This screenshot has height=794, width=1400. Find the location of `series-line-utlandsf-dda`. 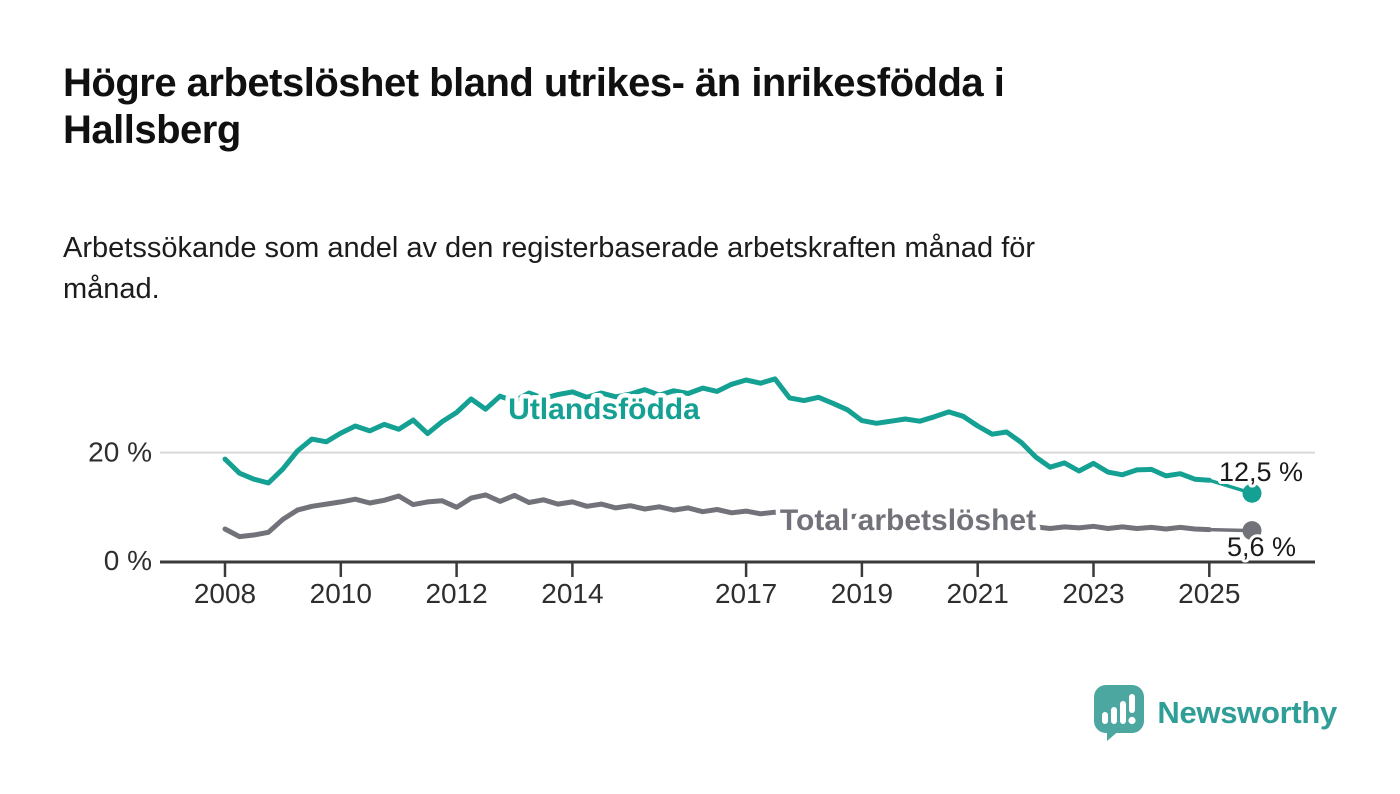

series-line-utlandsf-dda is located at coordinates (717, 431).